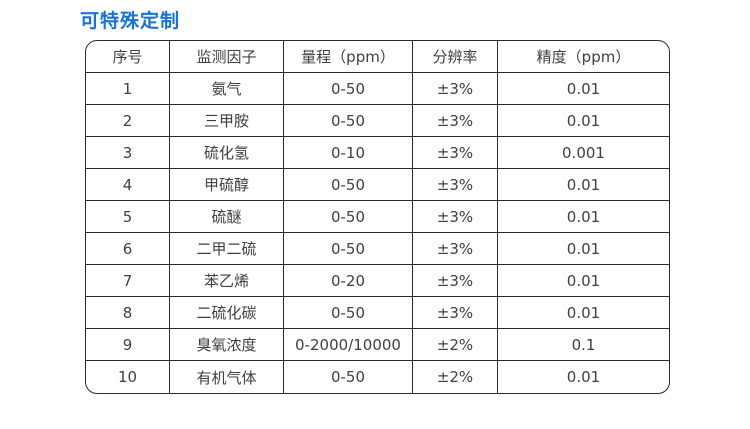 The width and height of the screenshot is (750, 429). Describe the element at coordinates (128, 313) in the screenshot. I see `cell-no: 8` at that location.